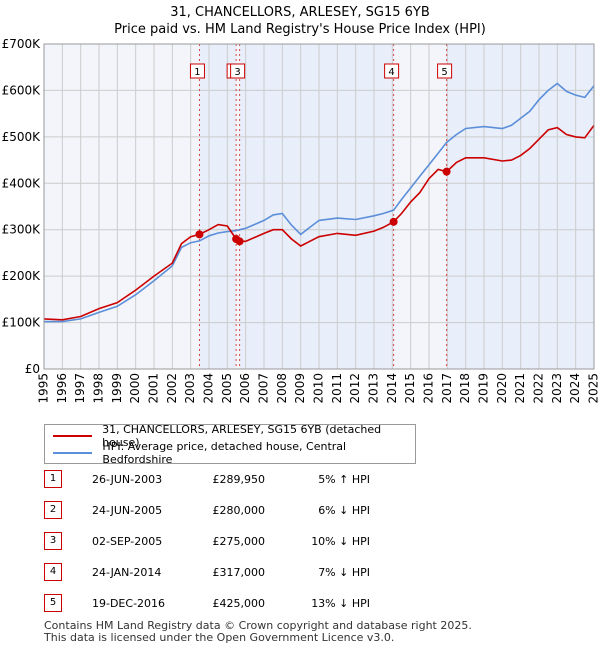 The width and height of the screenshot is (600, 650). I want to click on x-tick-label: 2000, so click(135, 388).